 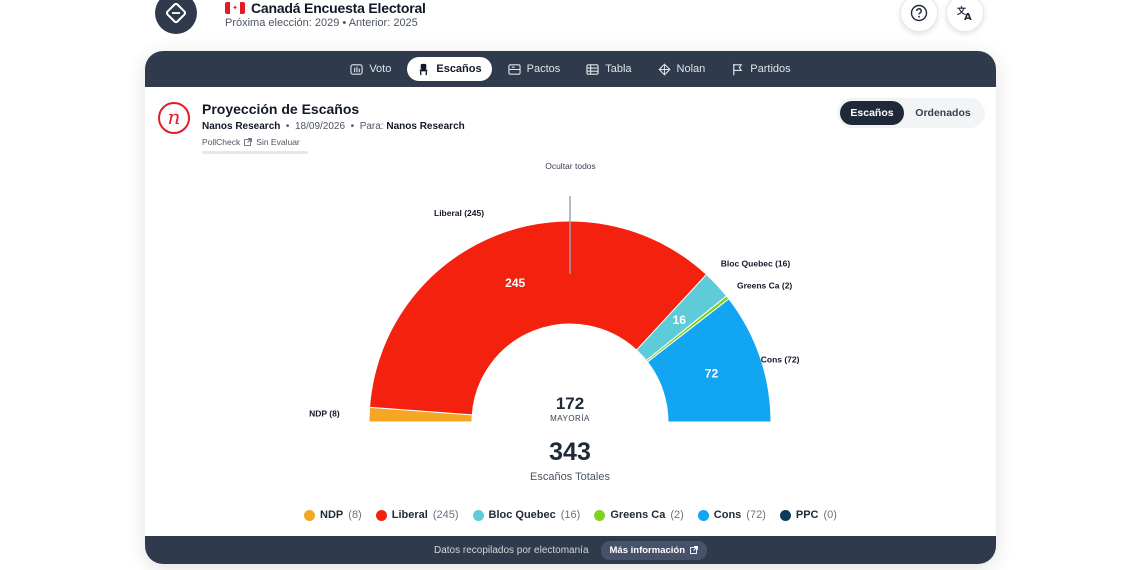 I want to click on pollster-logo: n, so click(x=174, y=118).